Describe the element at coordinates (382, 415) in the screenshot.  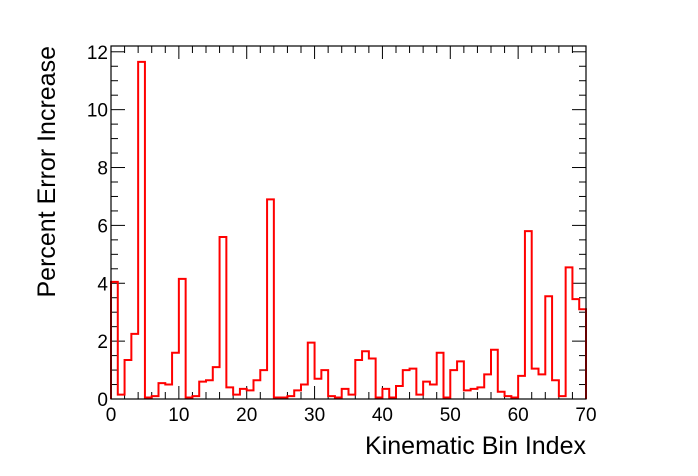
I see `x-tick-label: 40` at that location.